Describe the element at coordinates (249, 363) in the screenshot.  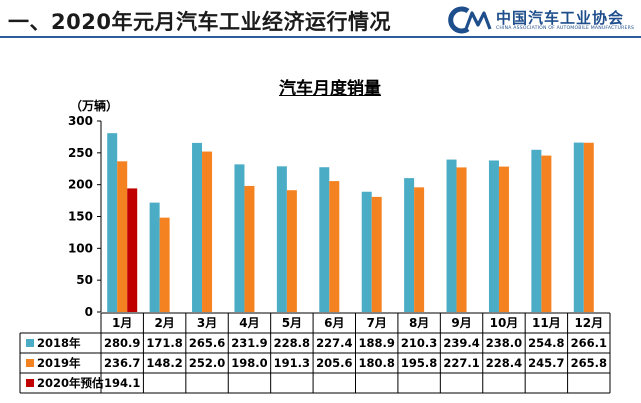
I see `data-value-label: 198.0` at that location.